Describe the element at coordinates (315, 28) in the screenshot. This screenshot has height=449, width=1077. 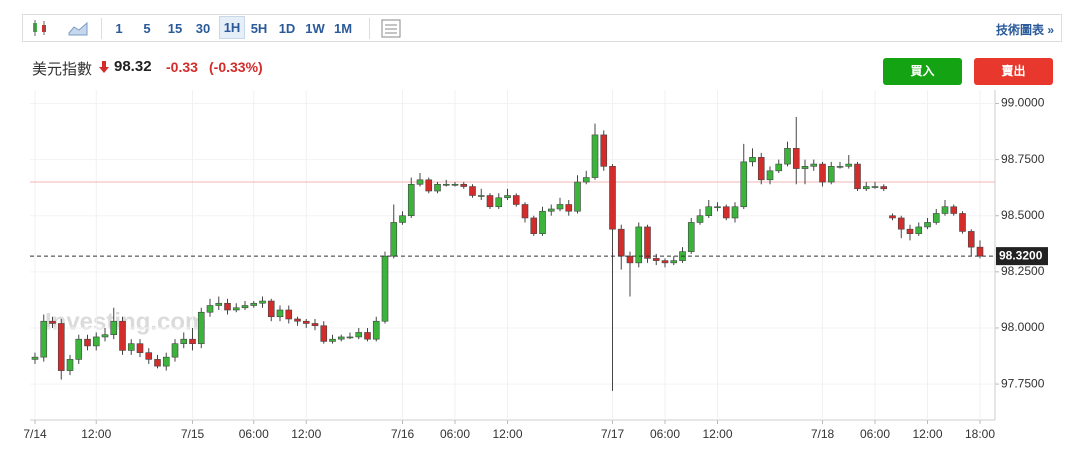
I see `interval-button: 1W` at that location.